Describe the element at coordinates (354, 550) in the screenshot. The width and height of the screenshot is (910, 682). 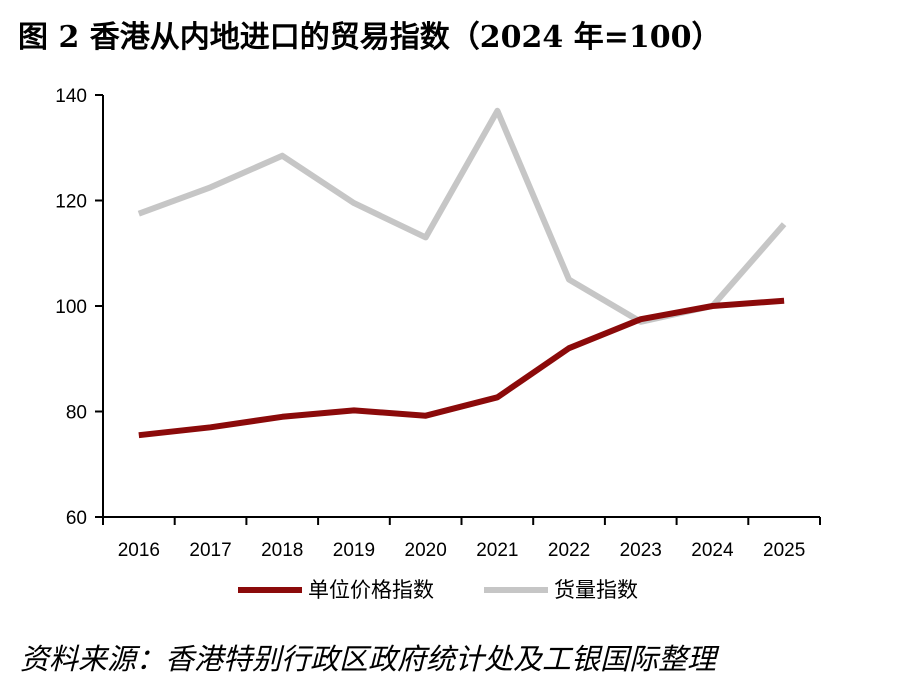
I see `x-tick-label: 2019` at that location.